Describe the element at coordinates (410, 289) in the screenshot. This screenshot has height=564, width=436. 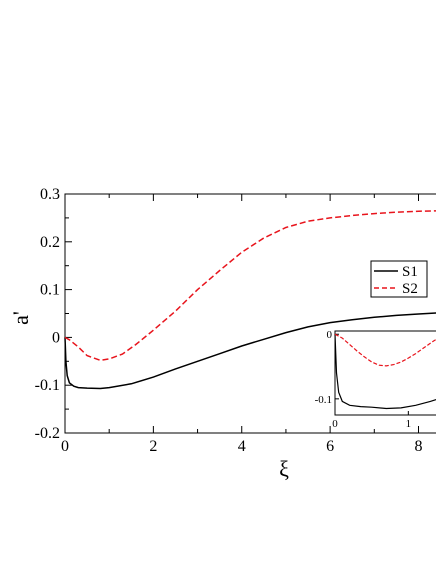
I see `legend-label-s2: S2` at that location.